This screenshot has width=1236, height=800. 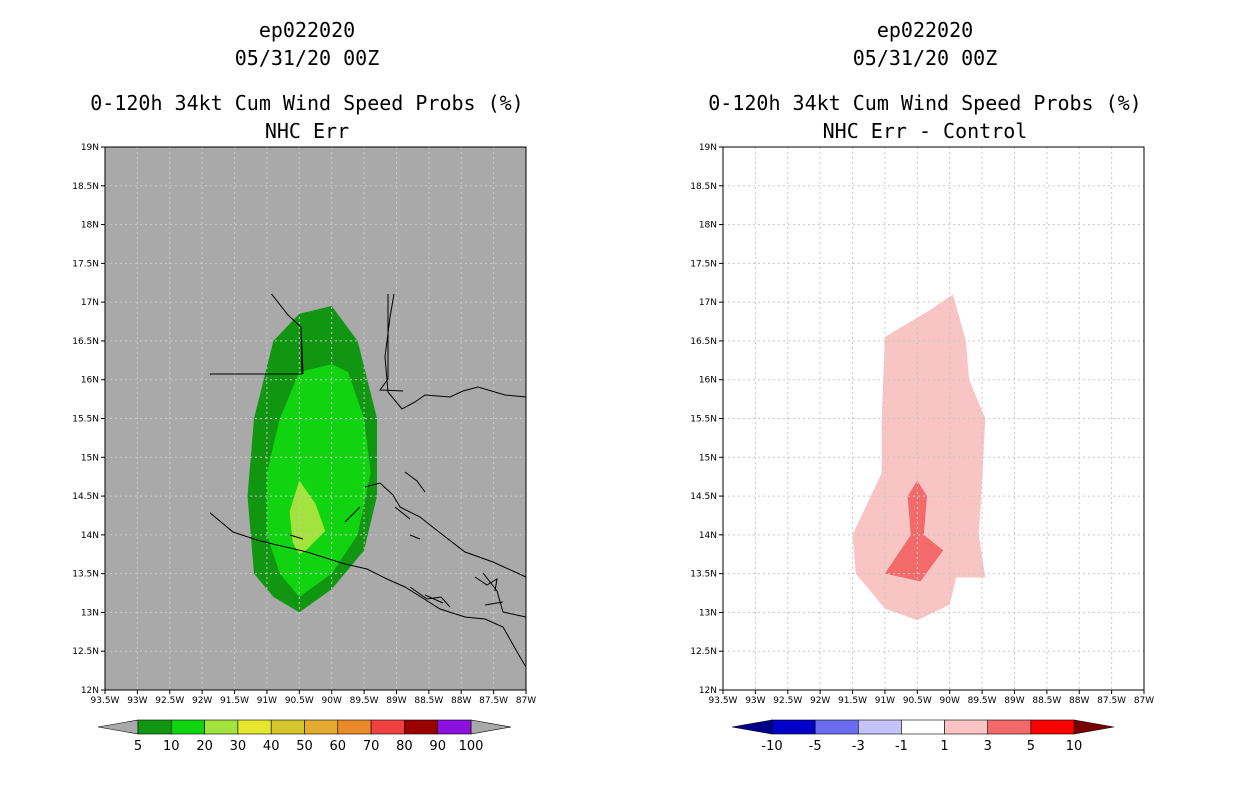 I want to click on left-y-tick-label: 19N, so click(x=90, y=148).